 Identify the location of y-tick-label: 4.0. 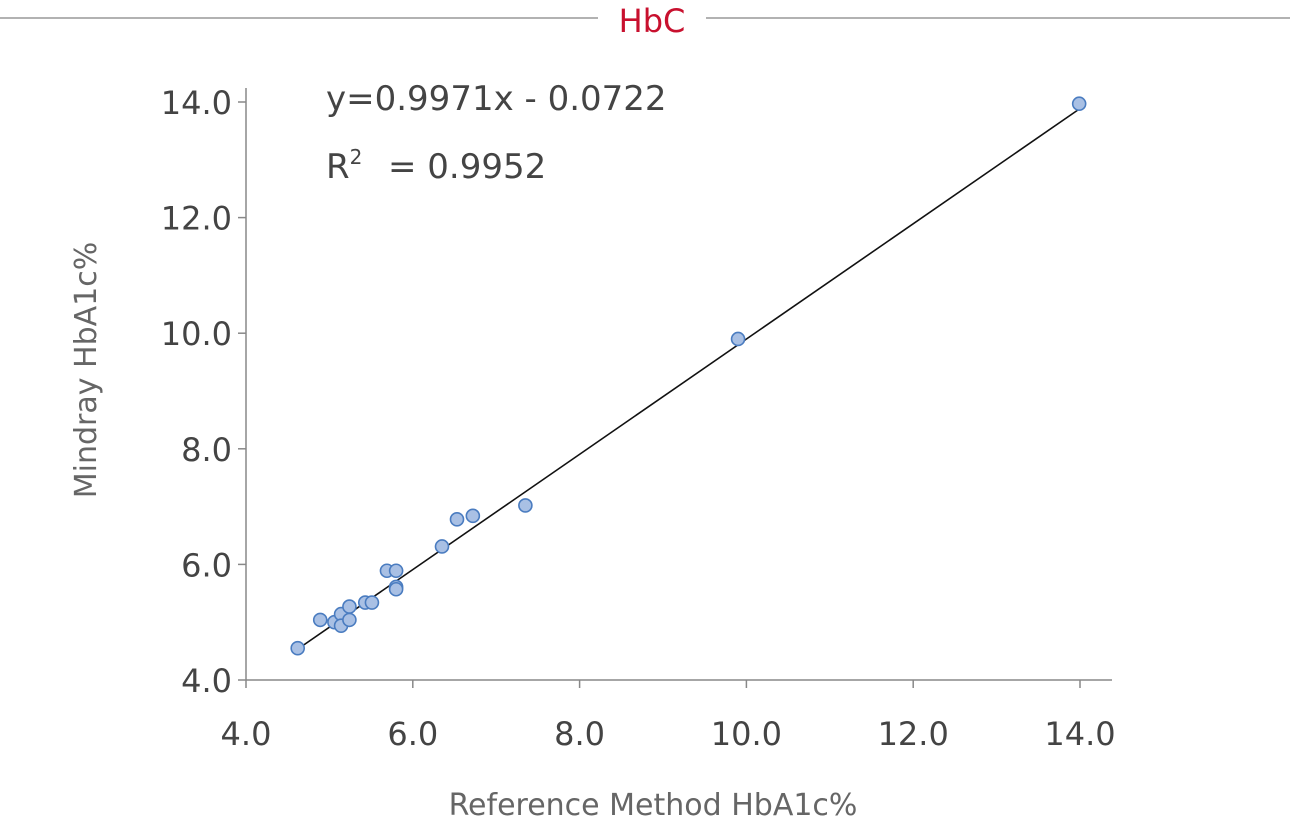
(206, 681).